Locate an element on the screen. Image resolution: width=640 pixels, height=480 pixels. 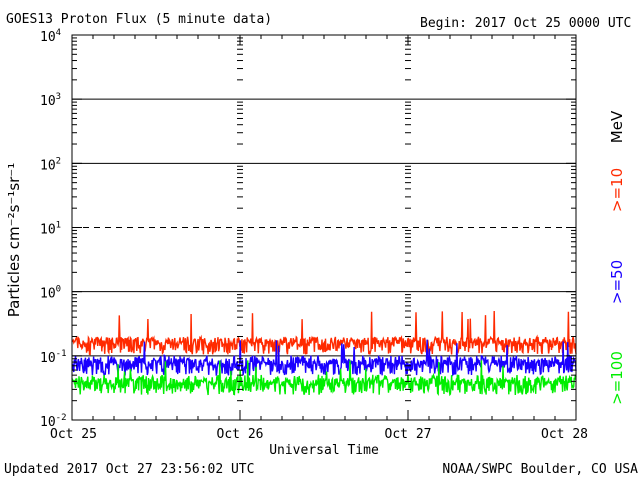
y-tick-label: 10¹ is located at coordinates (50, 229).